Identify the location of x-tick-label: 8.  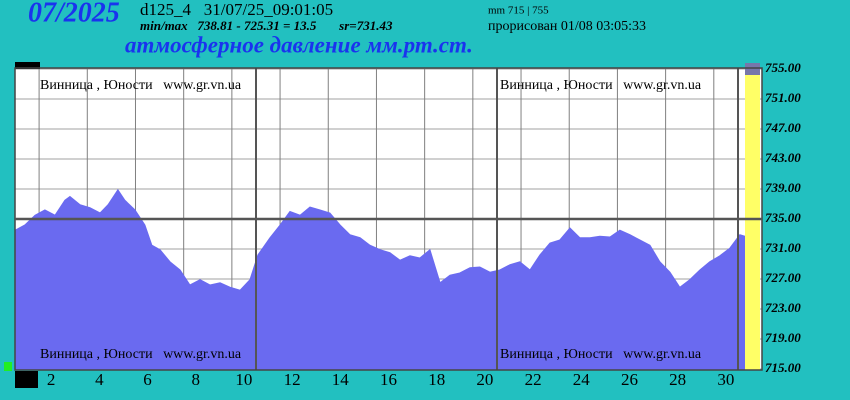
(195, 379).